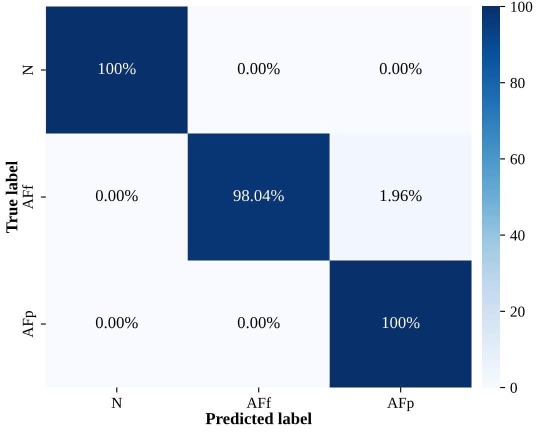 This screenshot has height=433, width=539. What do you see at coordinates (400, 405) in the screenshot?
I see `x-tick-label: AFp` at bounding box center [400, 405].